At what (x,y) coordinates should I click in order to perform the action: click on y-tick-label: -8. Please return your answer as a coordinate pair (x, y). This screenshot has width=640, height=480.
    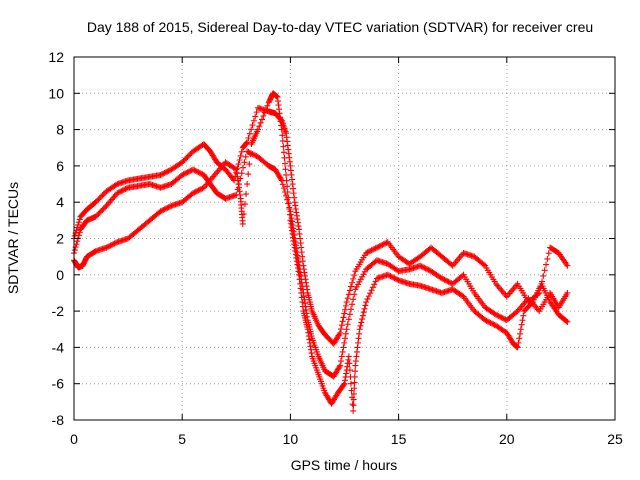
    Looking at the image, I should click on (58, 420).